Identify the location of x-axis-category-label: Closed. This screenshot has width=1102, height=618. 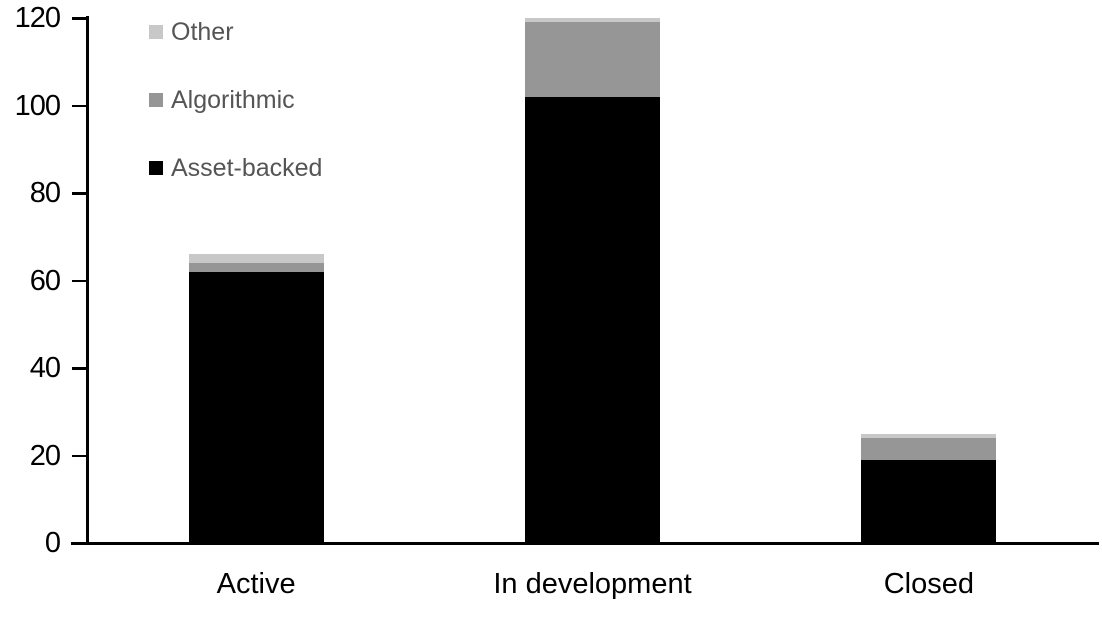
(928, 584).